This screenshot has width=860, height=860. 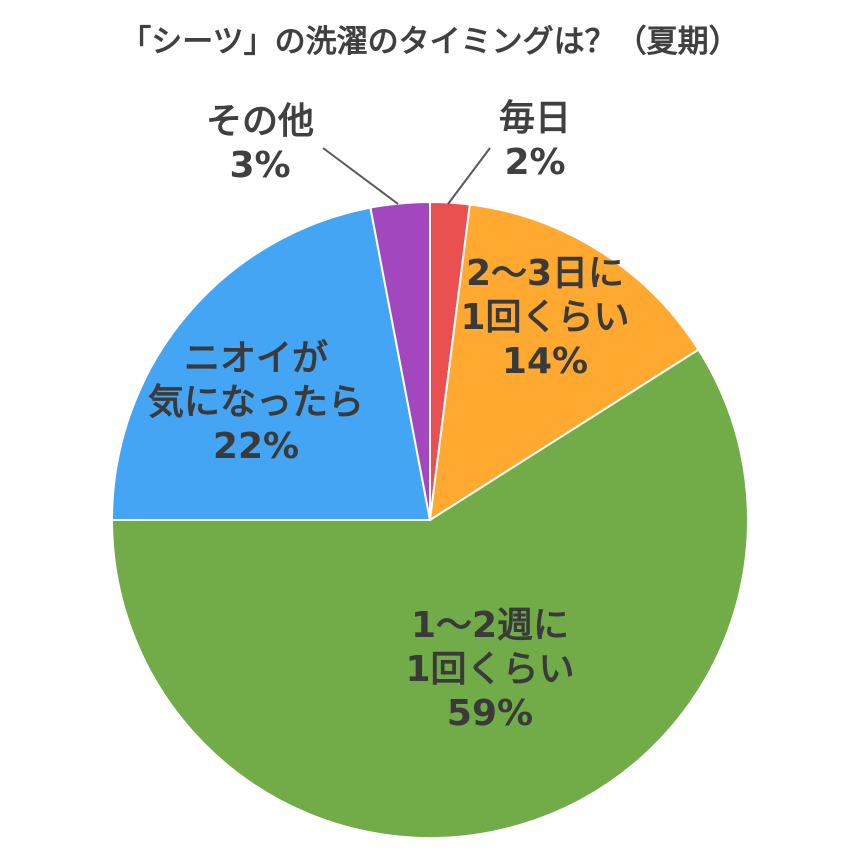 What do you see at coordinates (545, 273) in the screenshot?
I see `slice-category-every-2-3-days: 2～3日に` at bounding box center [545, 273].